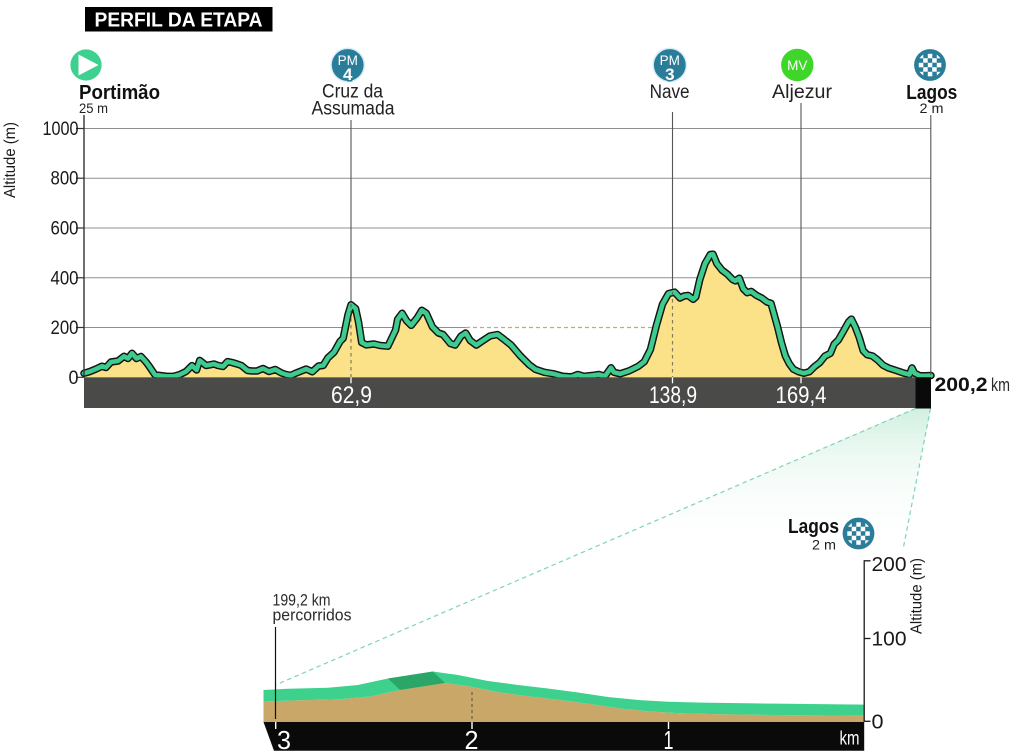  Describe the element at coordinates (352, 92) in the screenshot. I see `svg-text: Cruz da` at that location.